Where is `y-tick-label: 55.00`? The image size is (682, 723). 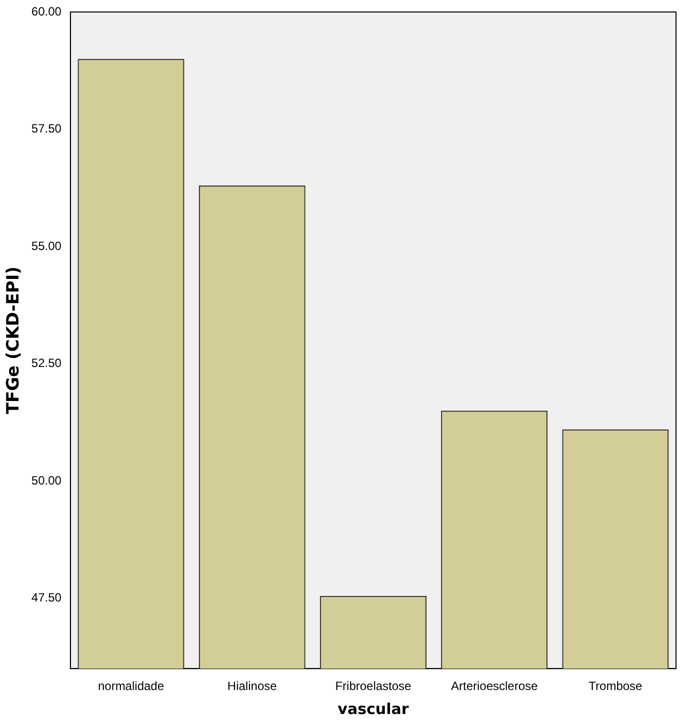 y-tick-label: 55.00 is located at coordinates (46, 245).